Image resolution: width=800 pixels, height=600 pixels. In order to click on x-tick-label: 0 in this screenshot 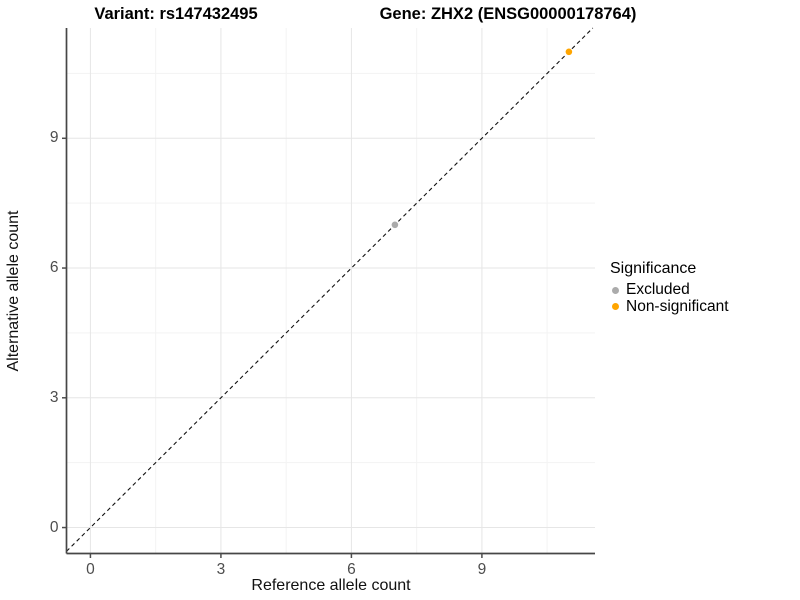, I will do `click(90, 569)`.